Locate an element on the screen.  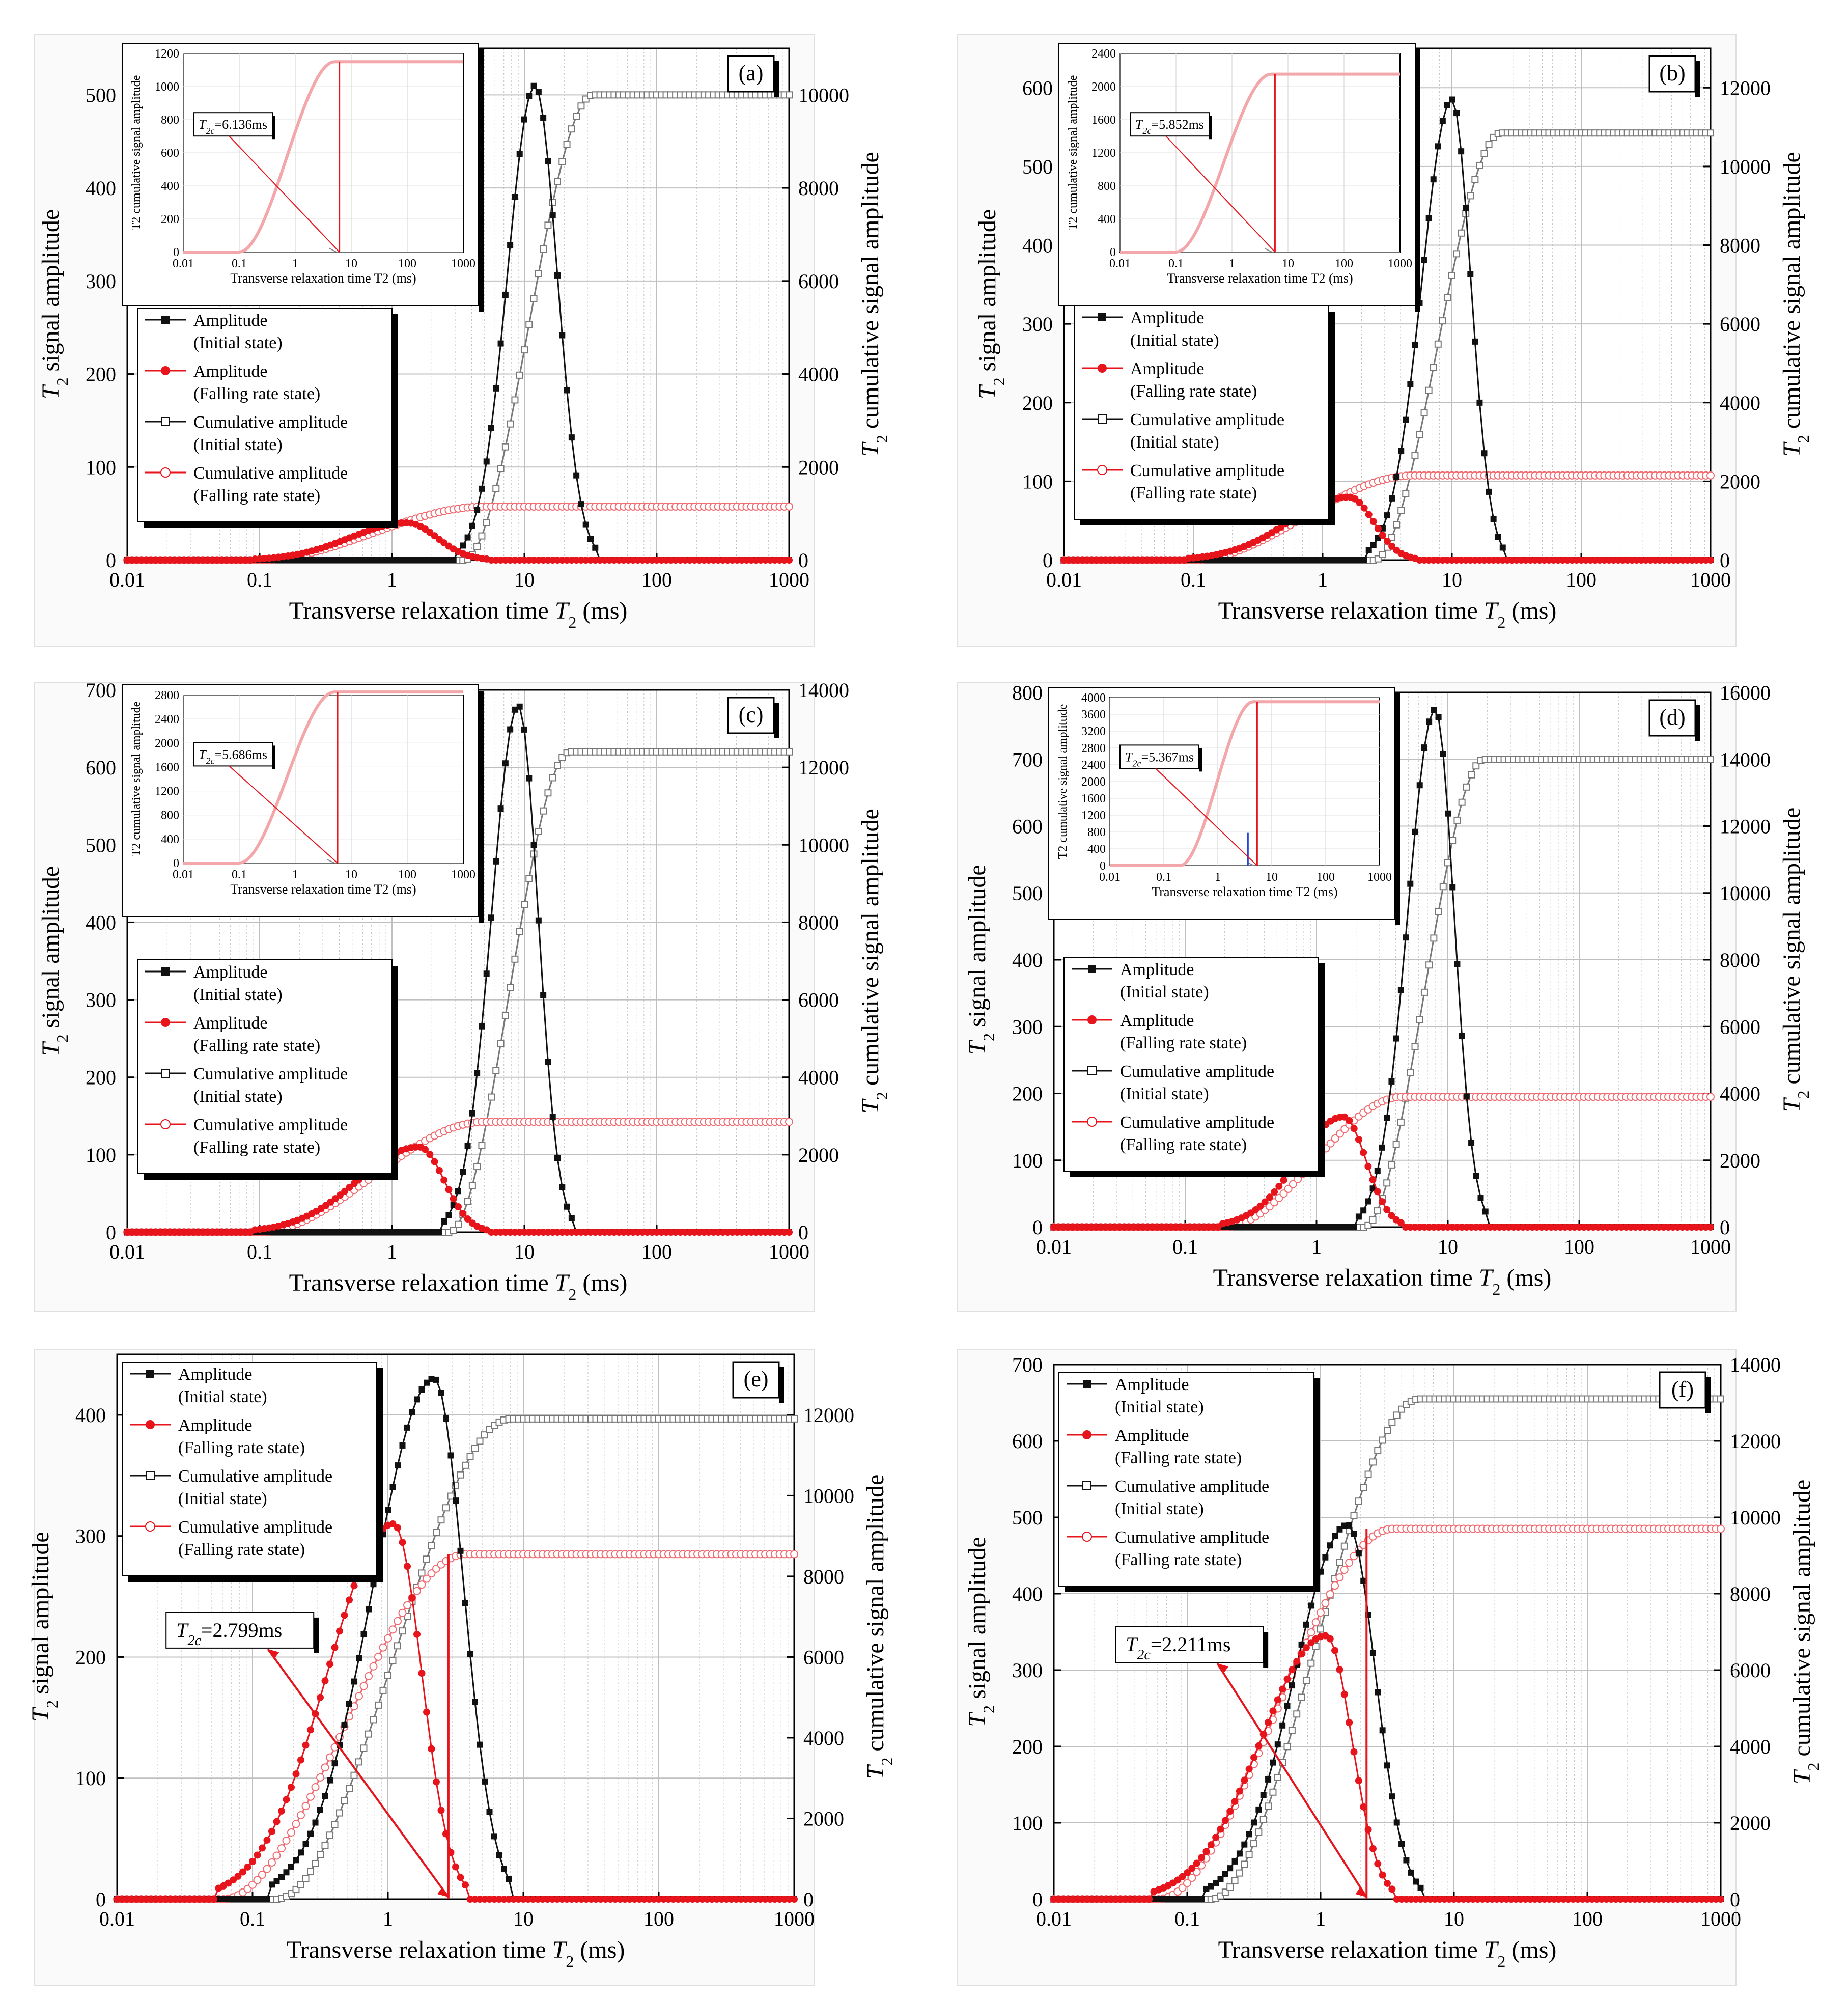
inset-y-tick-label: 1200 is located at coordinates (167, 791).